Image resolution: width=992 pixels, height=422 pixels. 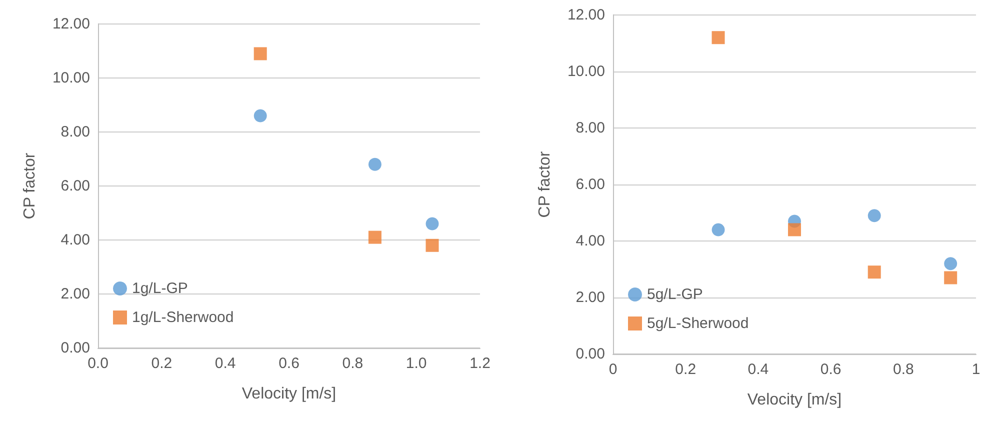 What do you see at coordinates (675, 294) in the screenshot?
I see `legend-label: 5g/L-GP` at bounding box center [675, 294].